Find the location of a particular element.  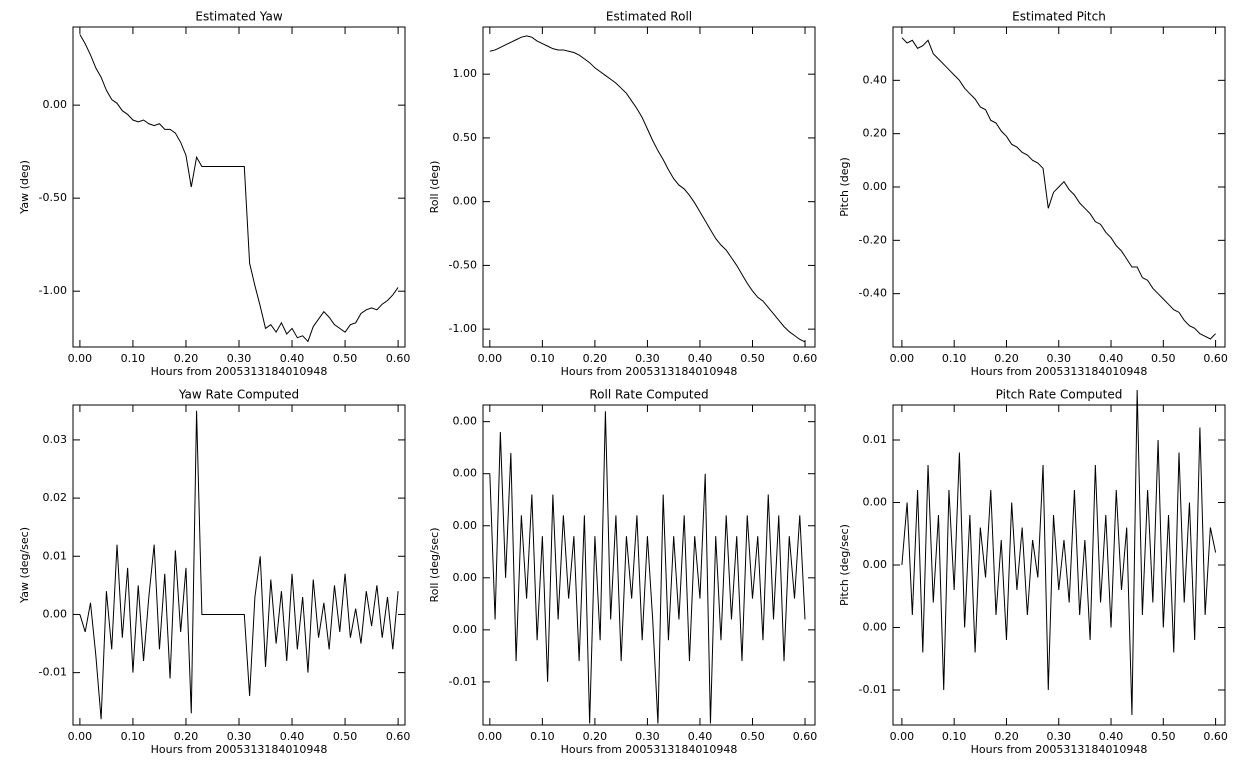

y-axis-label: Pitch (deg/sec) is located at coordinates (844, 565).